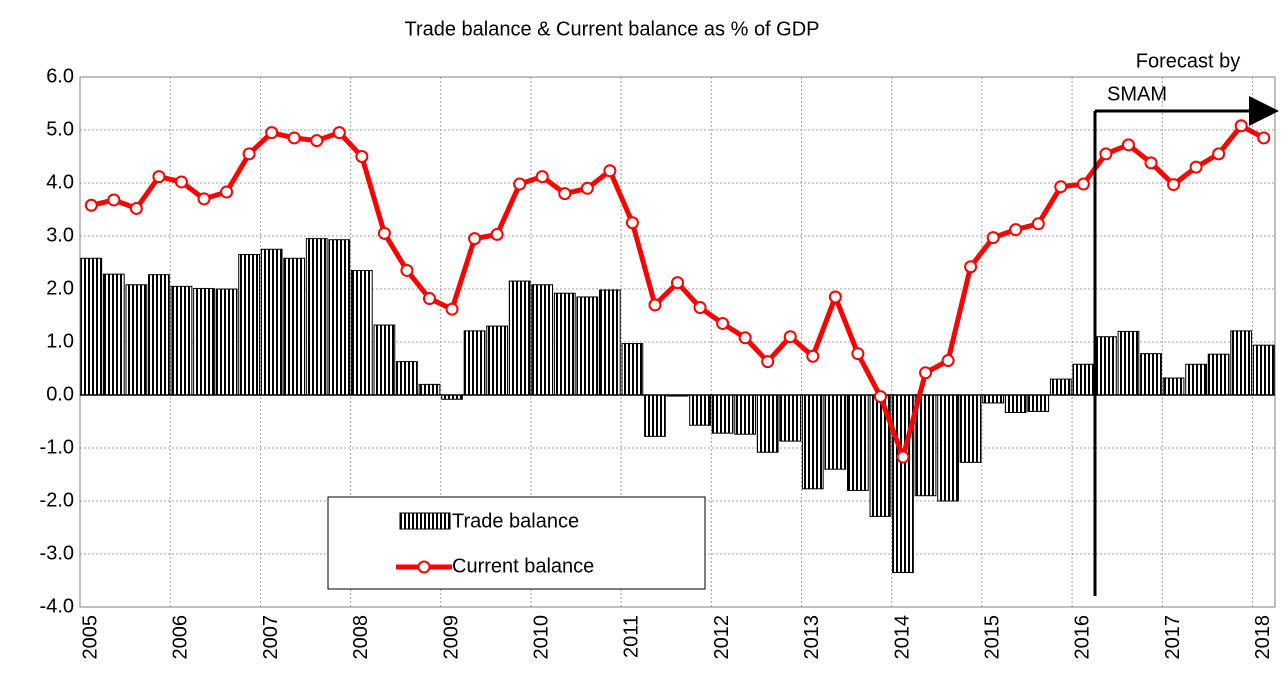 The height and width of the screenshot is (681, 1283). Describe the element at coordinates (1137, 94) in the screenshot. I see `annotation: SMAM` at that location.